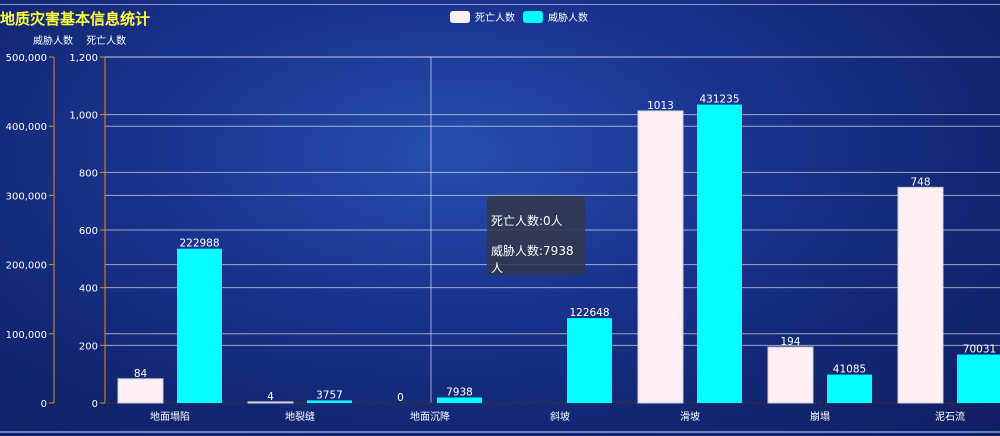 This screenshot has width=1000, height=436. I want to click on data-label: 1013, so click(660, 106).